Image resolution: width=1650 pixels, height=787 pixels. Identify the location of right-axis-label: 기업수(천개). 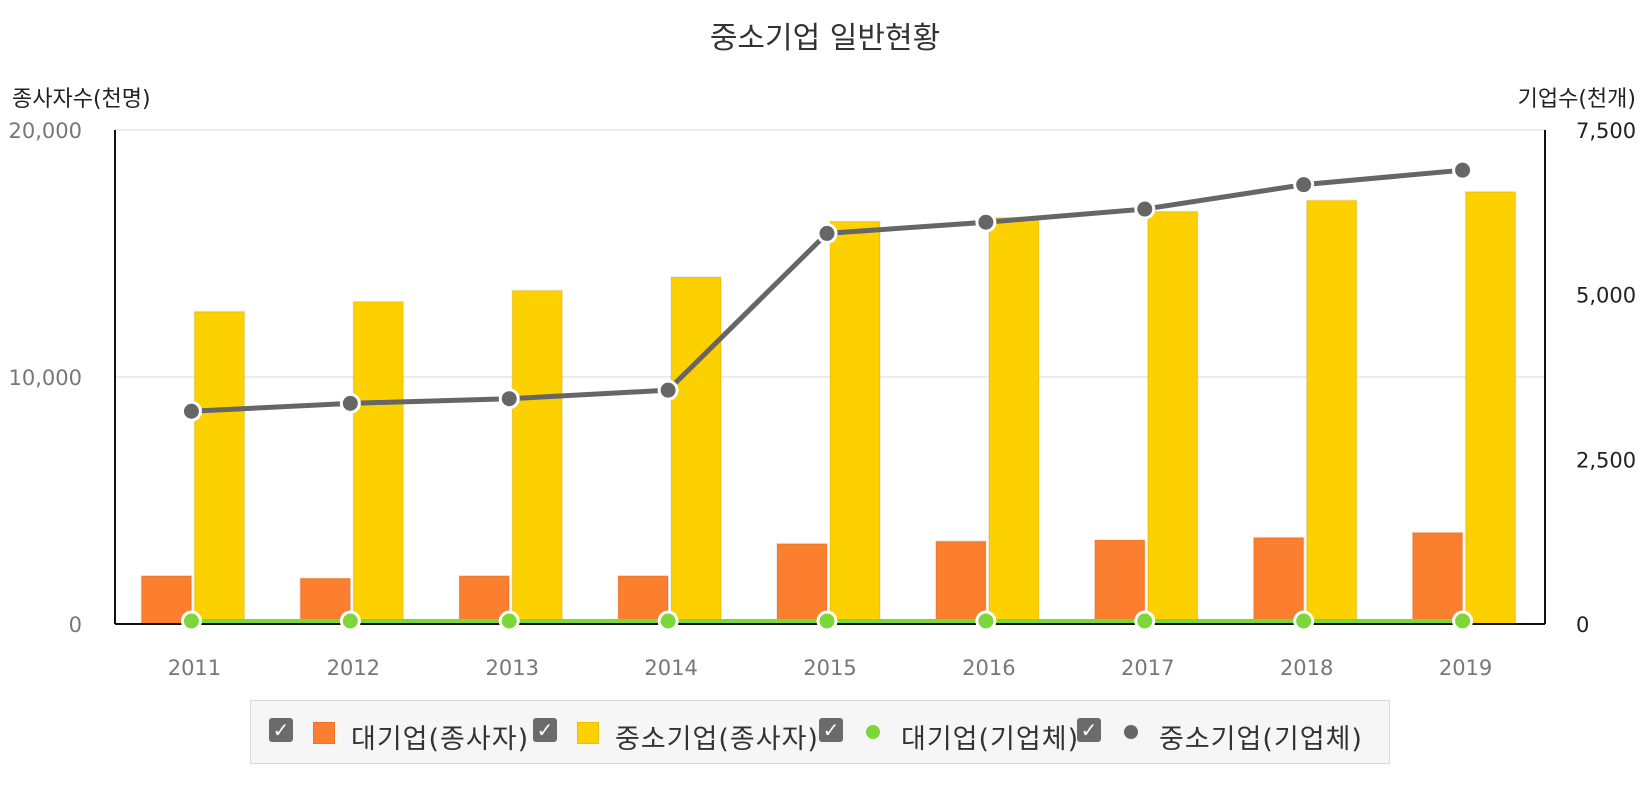
(1577, 99).